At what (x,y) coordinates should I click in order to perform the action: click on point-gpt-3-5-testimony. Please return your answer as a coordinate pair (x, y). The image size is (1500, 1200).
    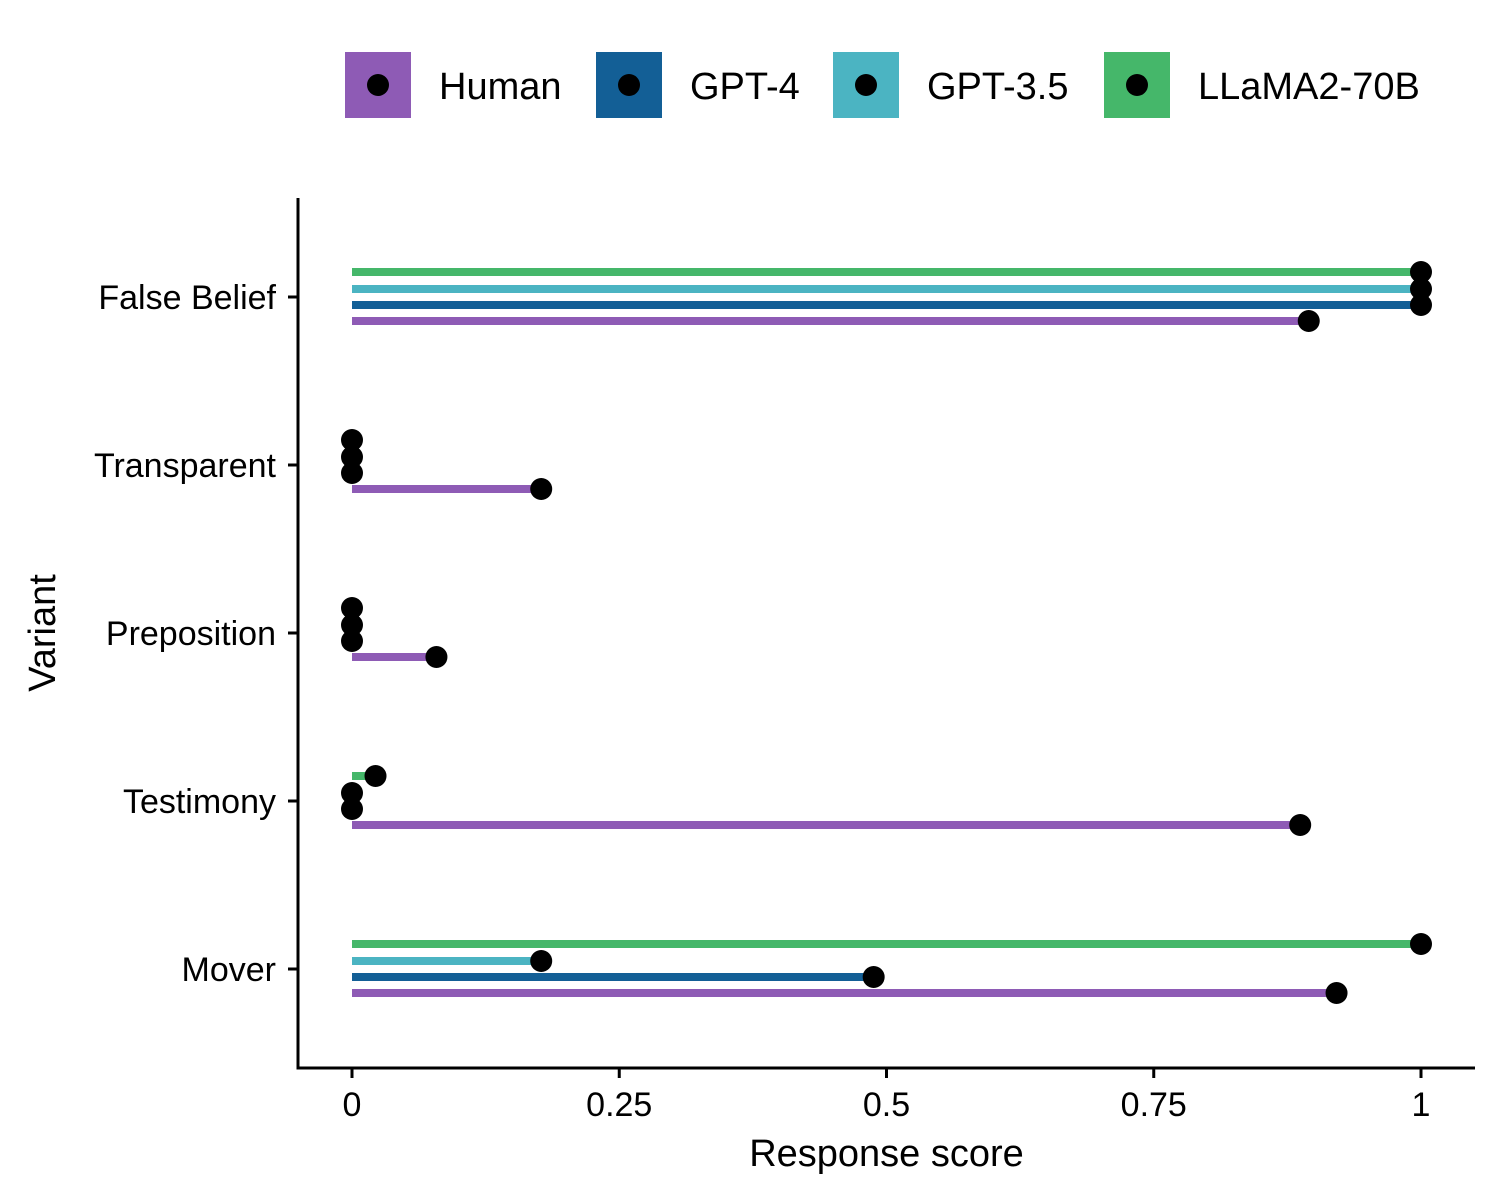
    Looking at the image, I should click on (352, 793).